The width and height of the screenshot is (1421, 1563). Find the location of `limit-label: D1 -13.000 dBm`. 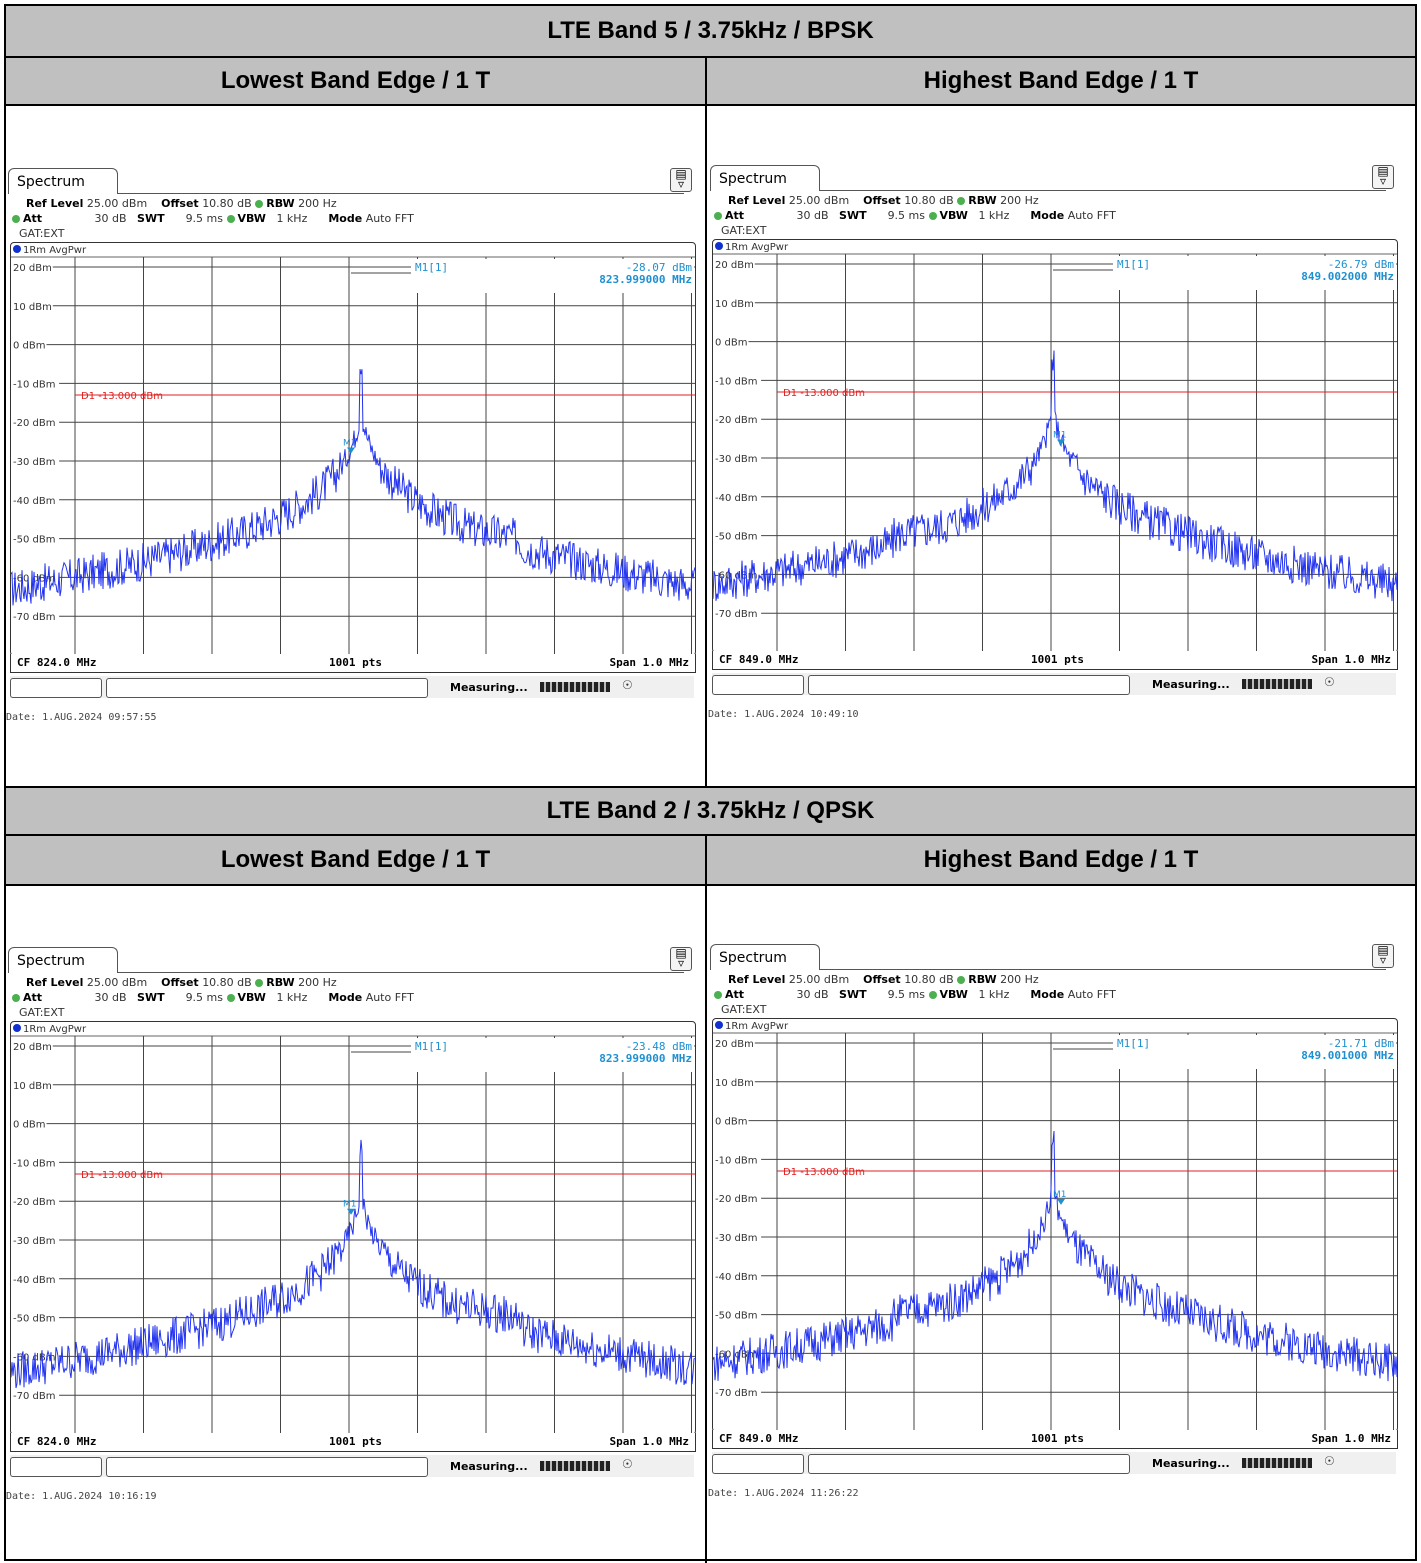

limit-label: D1 -13.000 dBm is located at coordinates (824, 393).